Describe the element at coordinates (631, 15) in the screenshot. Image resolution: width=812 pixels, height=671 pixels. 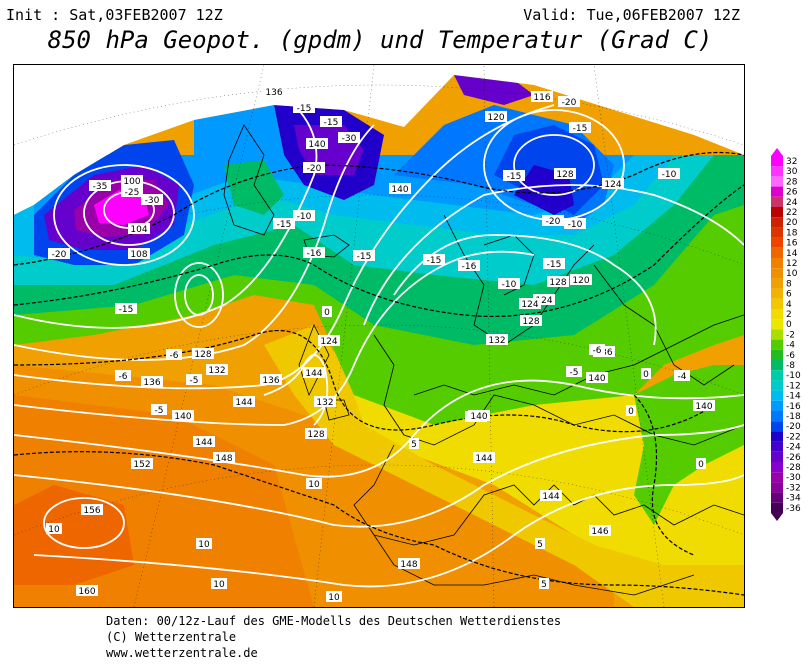
I see `valid-time: Valid: Tue,06FEB2007 12Z` at that location.